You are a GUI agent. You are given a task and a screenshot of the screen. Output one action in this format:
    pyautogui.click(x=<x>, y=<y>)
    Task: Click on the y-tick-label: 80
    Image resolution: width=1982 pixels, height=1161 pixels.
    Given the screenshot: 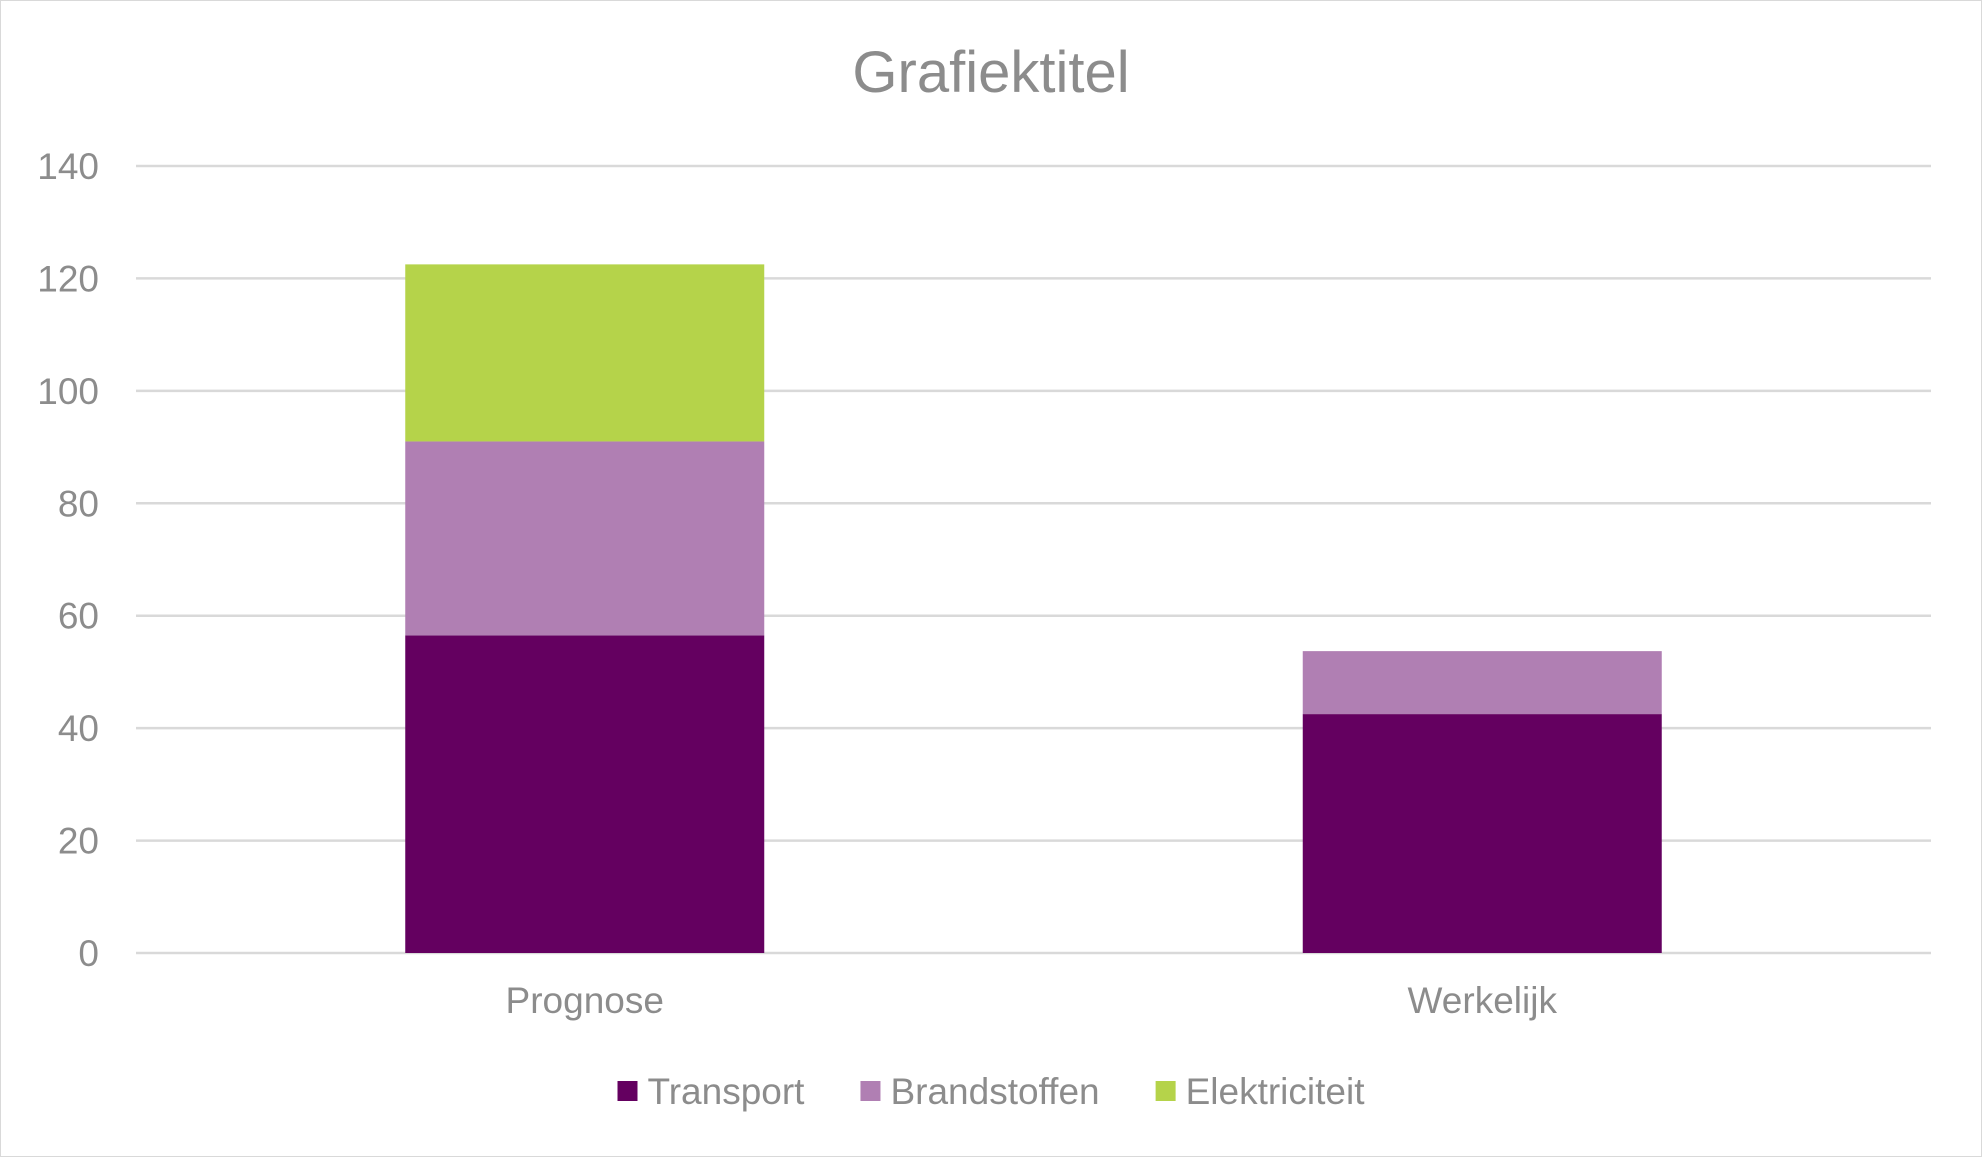 What is the action you would take?
    pyautogui.click(x=78, y=503)
    